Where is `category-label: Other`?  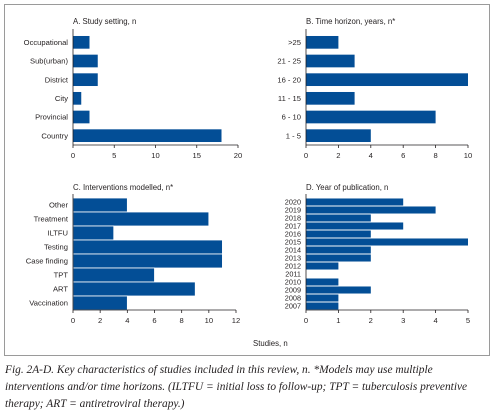 category-label: Other is located at coordinates (58, 205).